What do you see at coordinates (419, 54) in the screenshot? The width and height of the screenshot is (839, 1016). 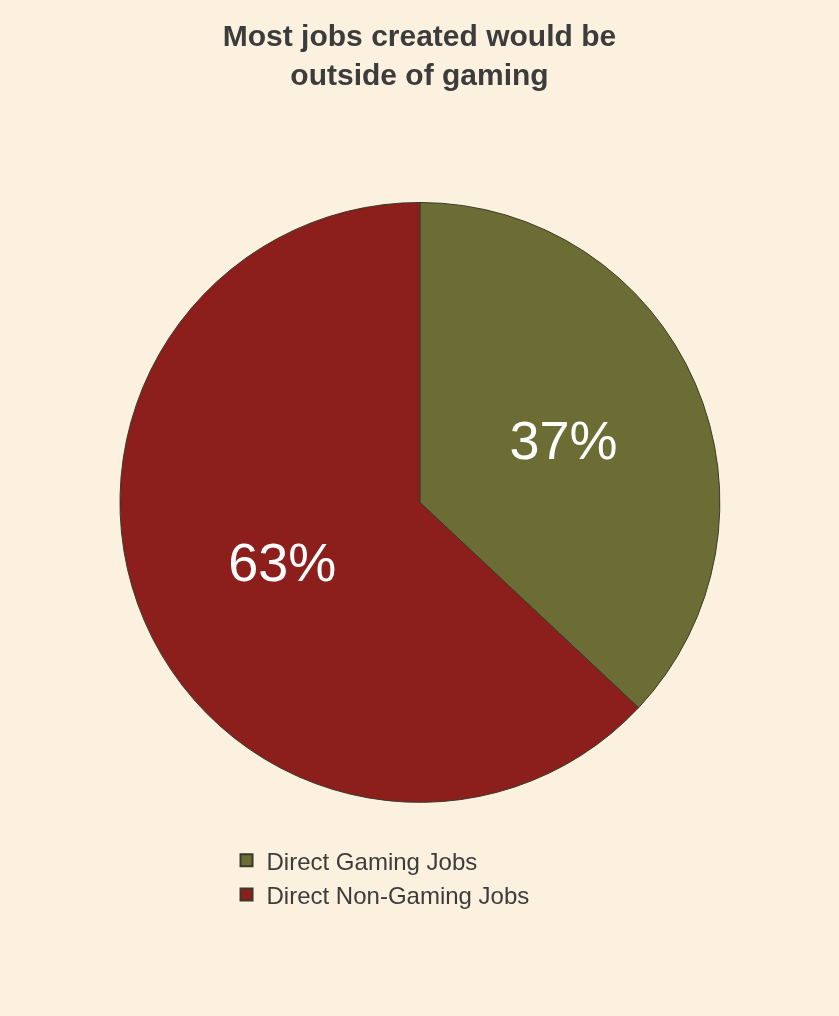 I see `chart-title: Most jobs created would be outside of gaming` at bounding box center [419, 54].